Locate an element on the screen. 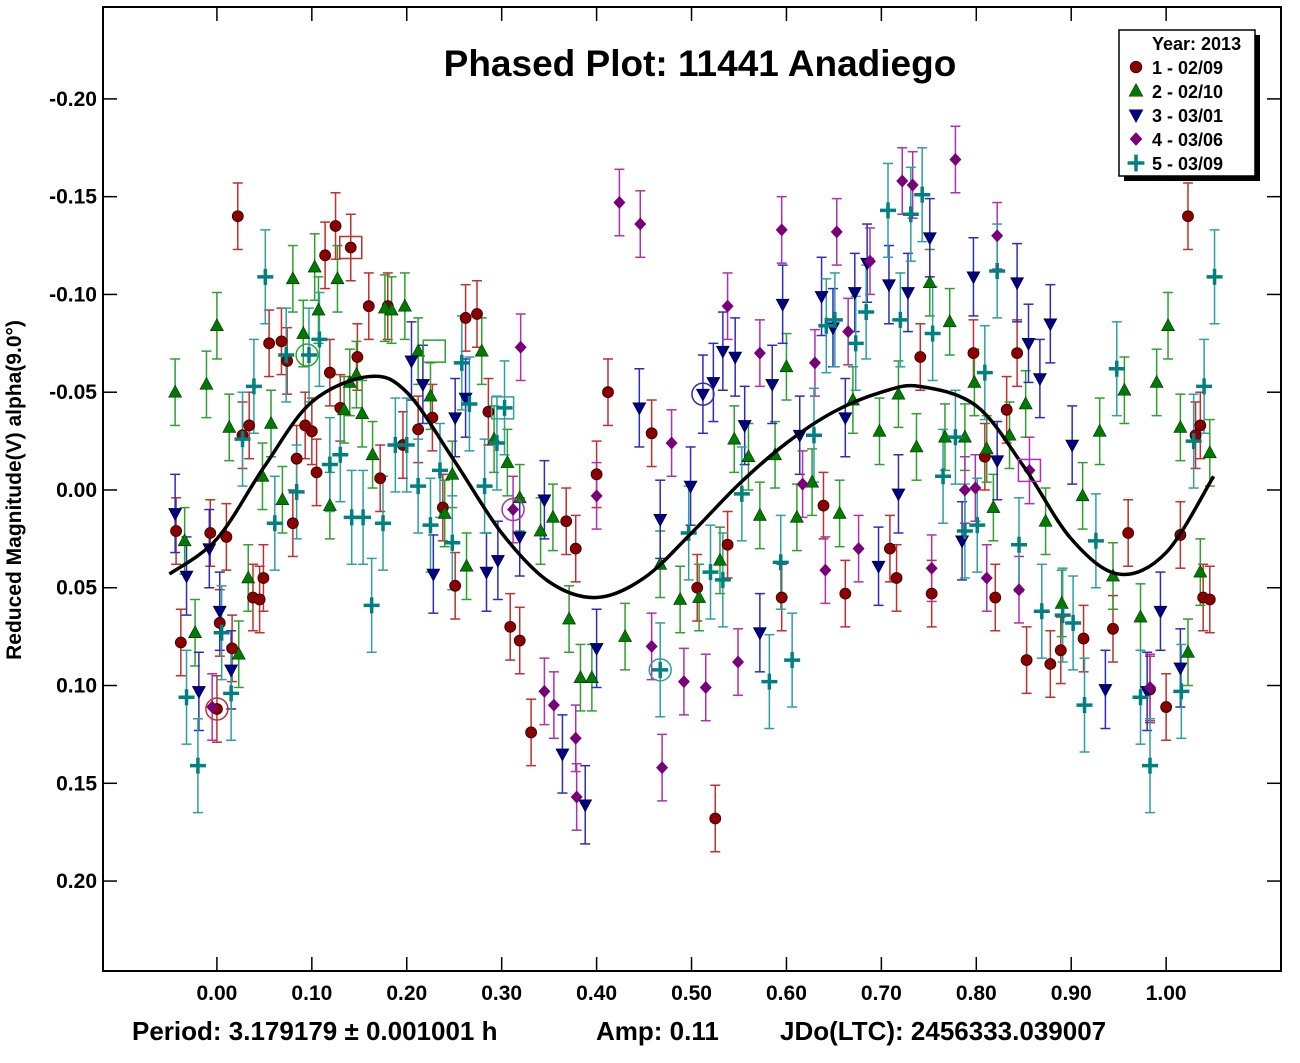 Image resolution: width=1300 pixels, height=1063 pixels. y-axis-label: Reduced Magnitude(V) alpha(9.0°) is located at coordinates (14, 490).